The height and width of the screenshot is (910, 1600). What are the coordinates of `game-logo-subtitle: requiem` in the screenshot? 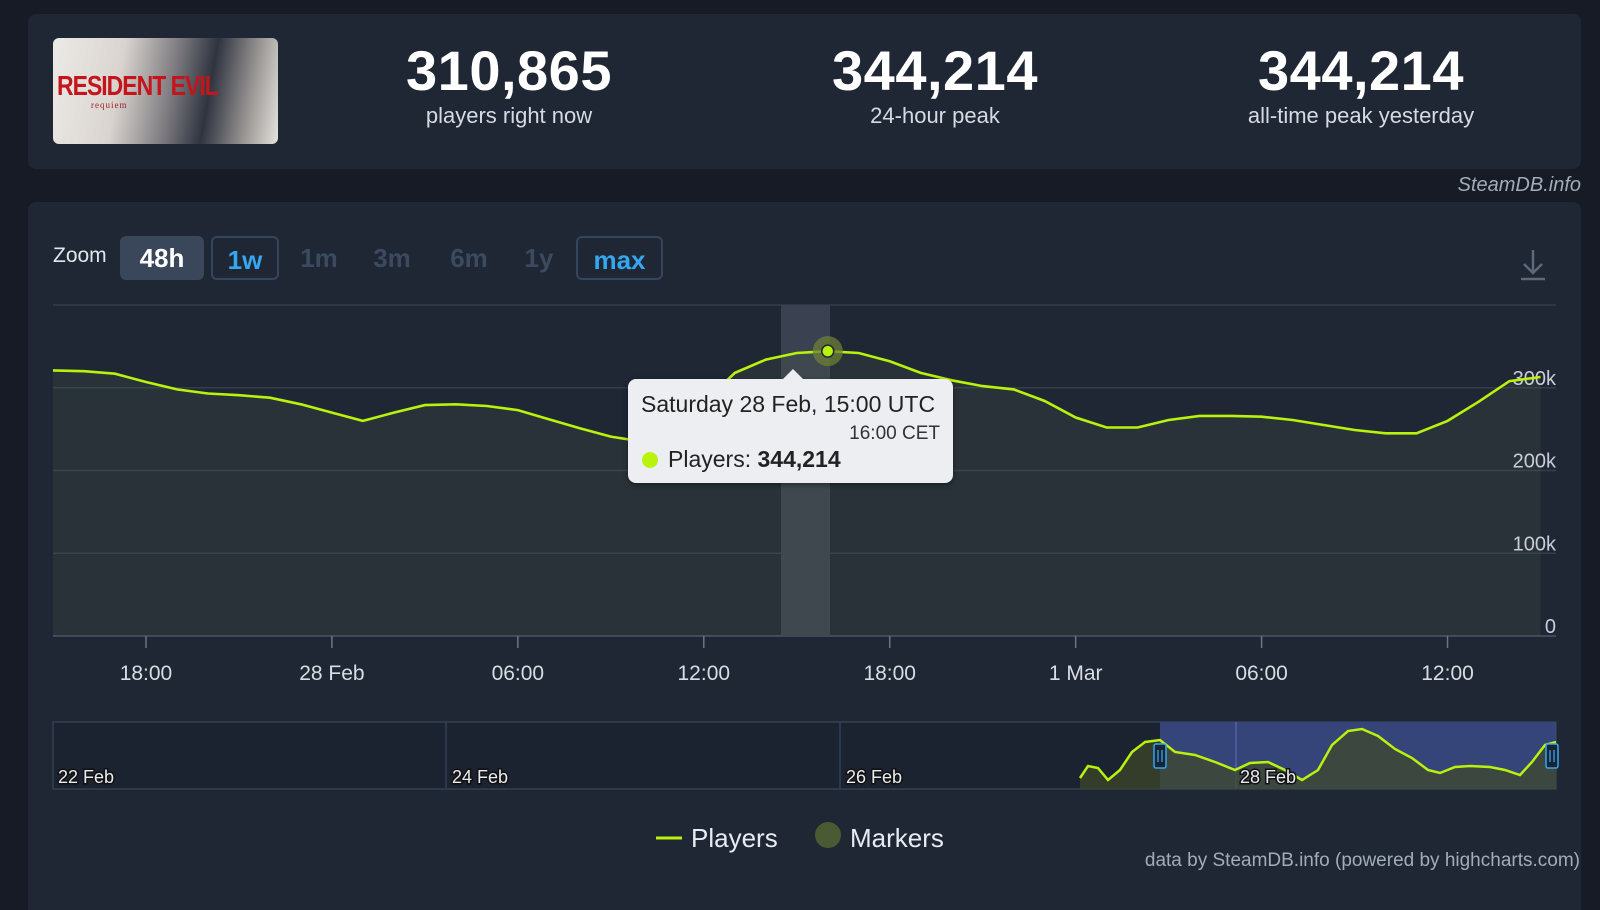 It's located at (109, 105).